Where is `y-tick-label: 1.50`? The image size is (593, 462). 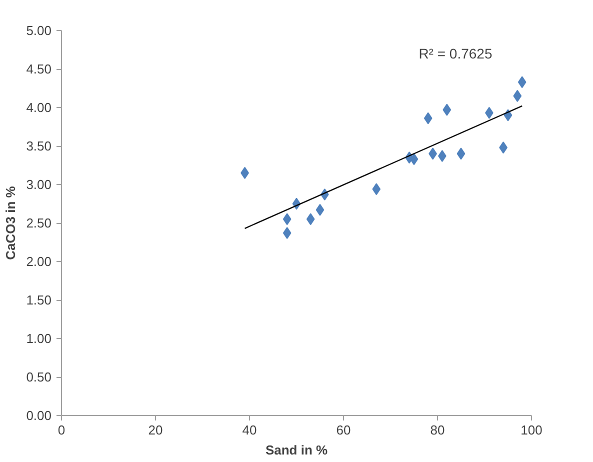
y-tick-label: 1.50 is located at coordinates (39, 300).